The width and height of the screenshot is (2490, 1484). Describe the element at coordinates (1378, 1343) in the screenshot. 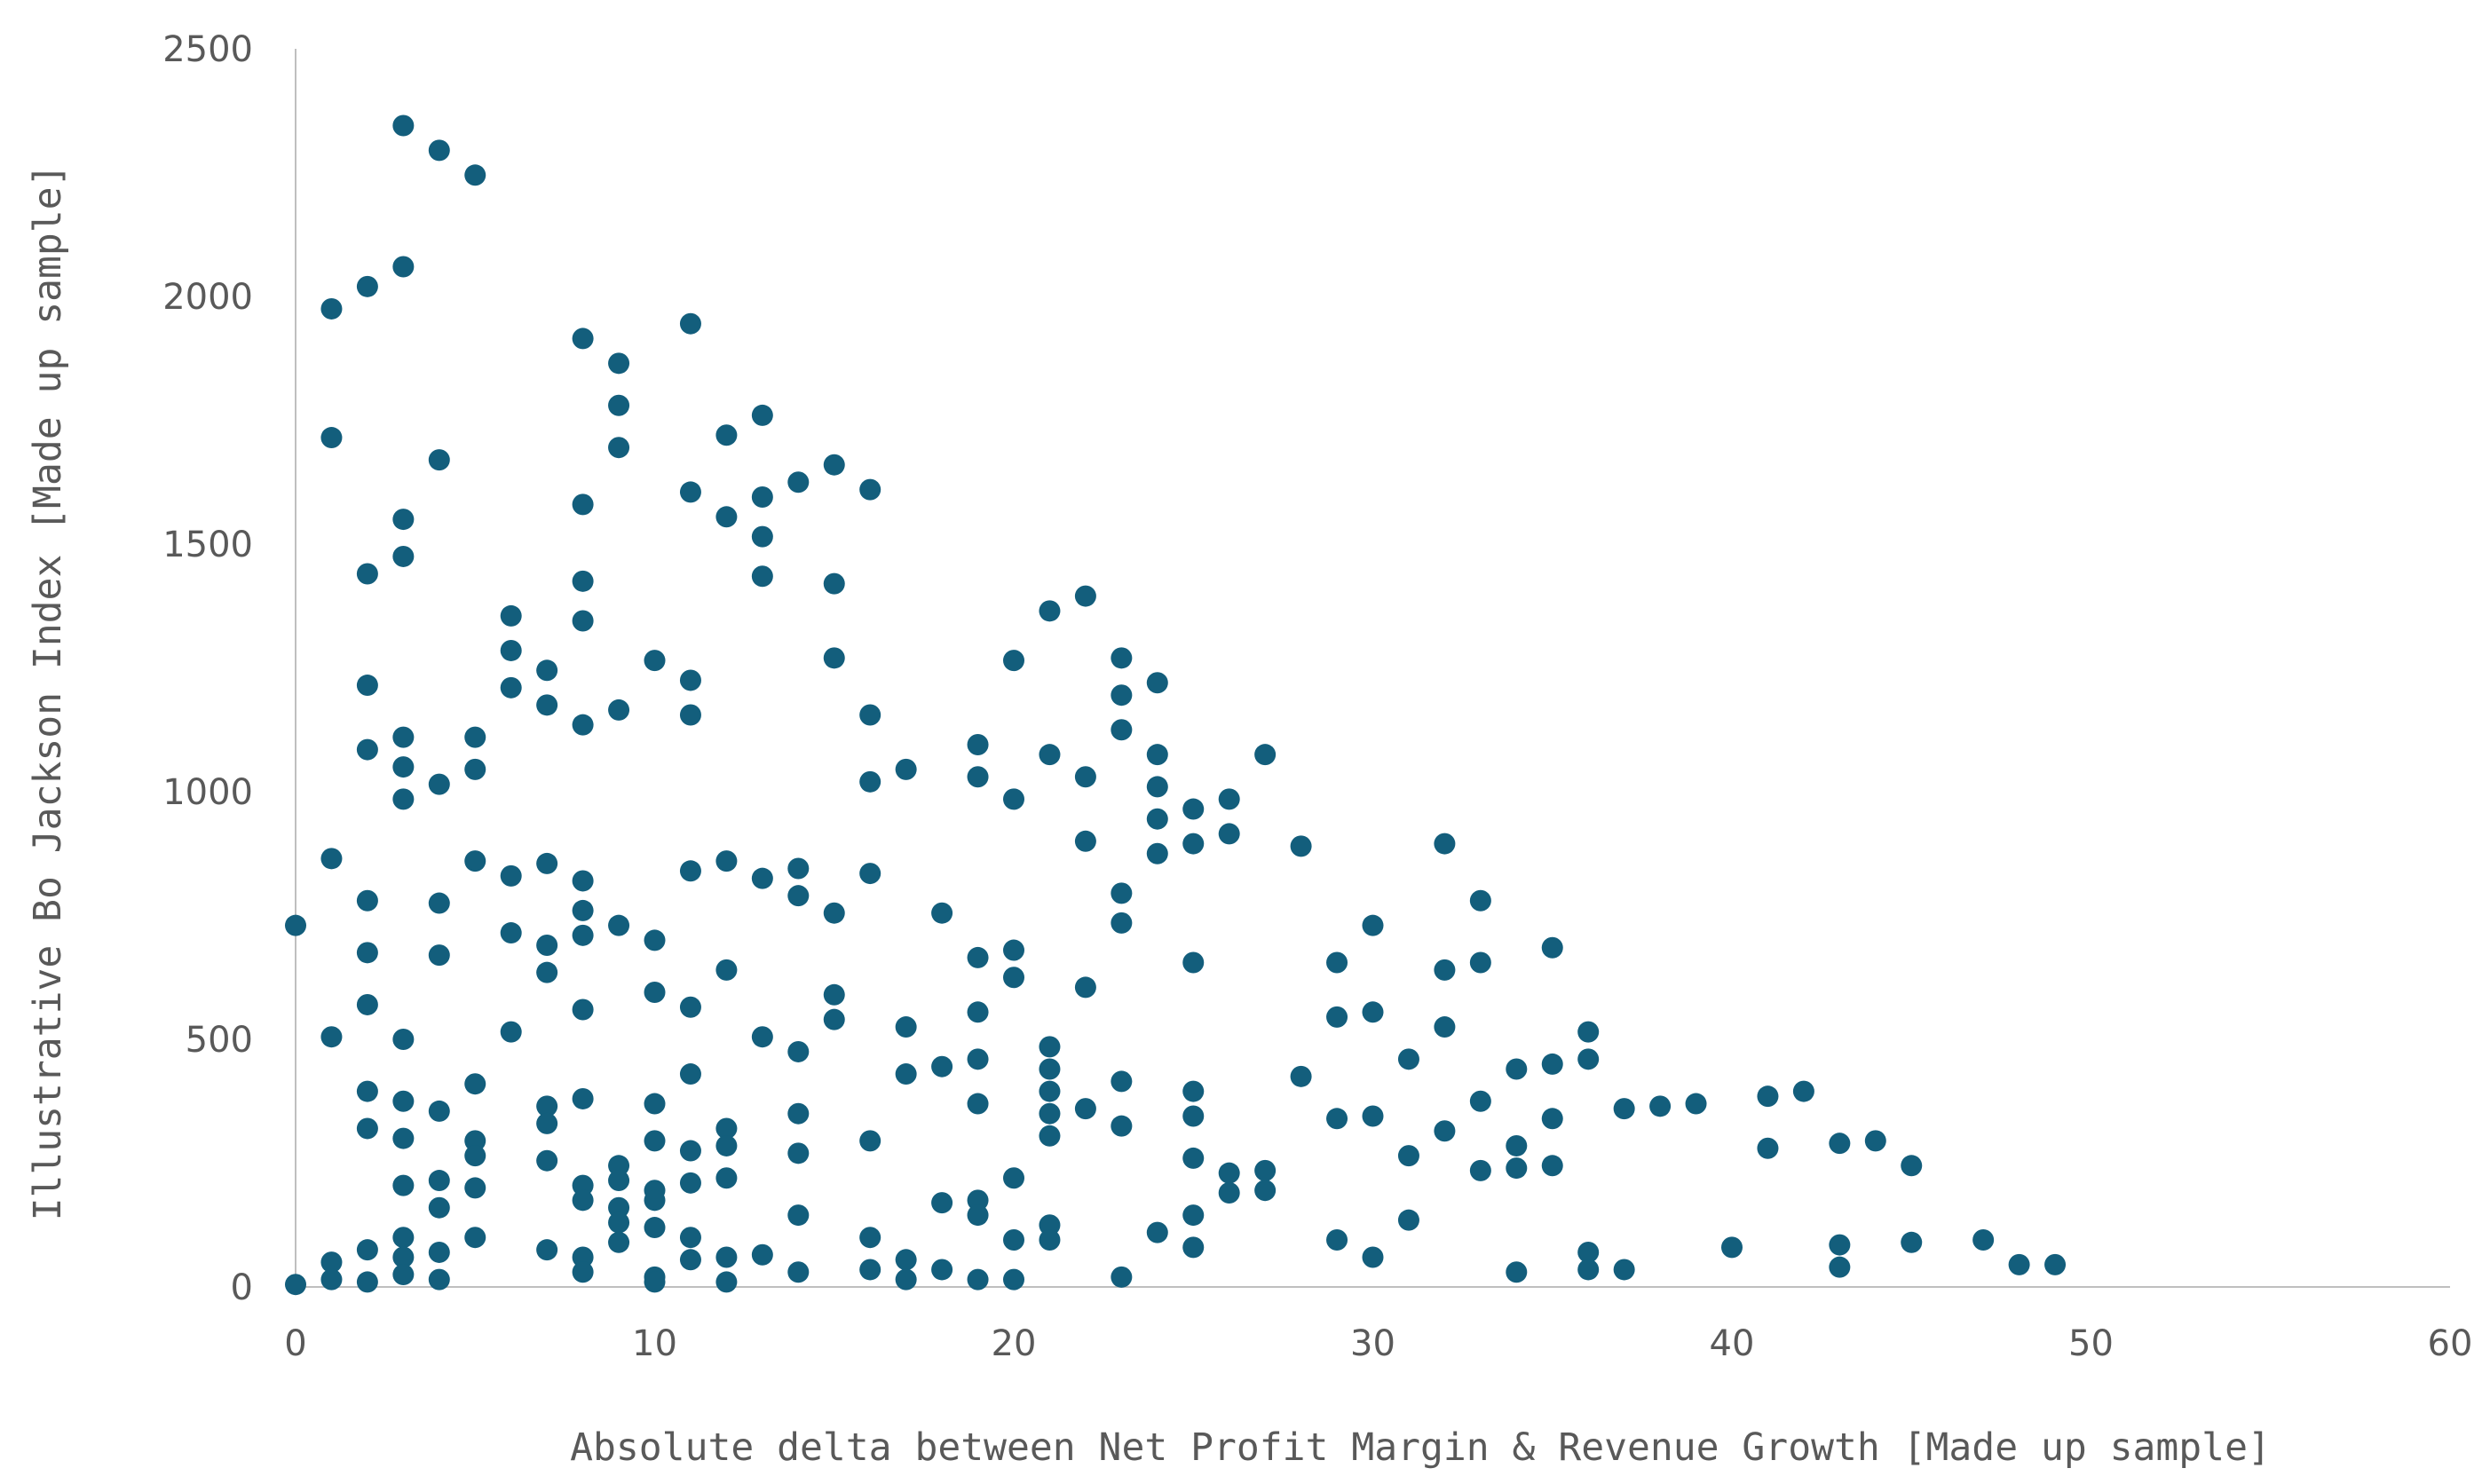

I see `x-tick-labels: 0 10 20 30 40 50 60` at that location.